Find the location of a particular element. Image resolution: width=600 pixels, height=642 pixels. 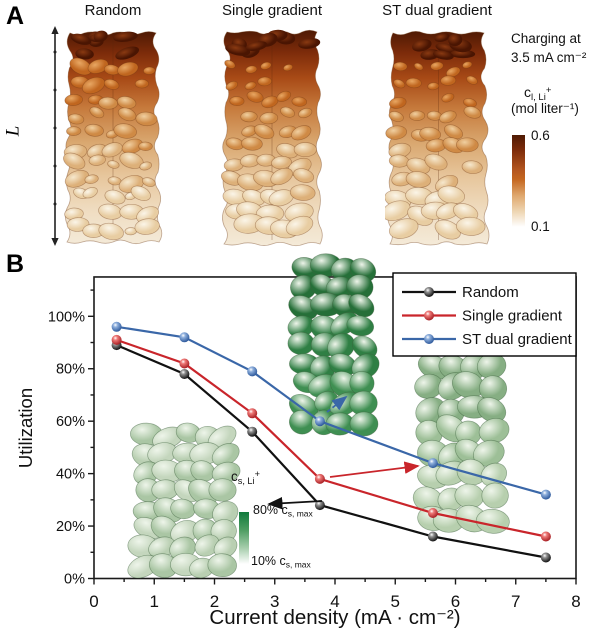

electrolyte-colorbar-title: cl, Li+ is located at coordinates (538, 94).